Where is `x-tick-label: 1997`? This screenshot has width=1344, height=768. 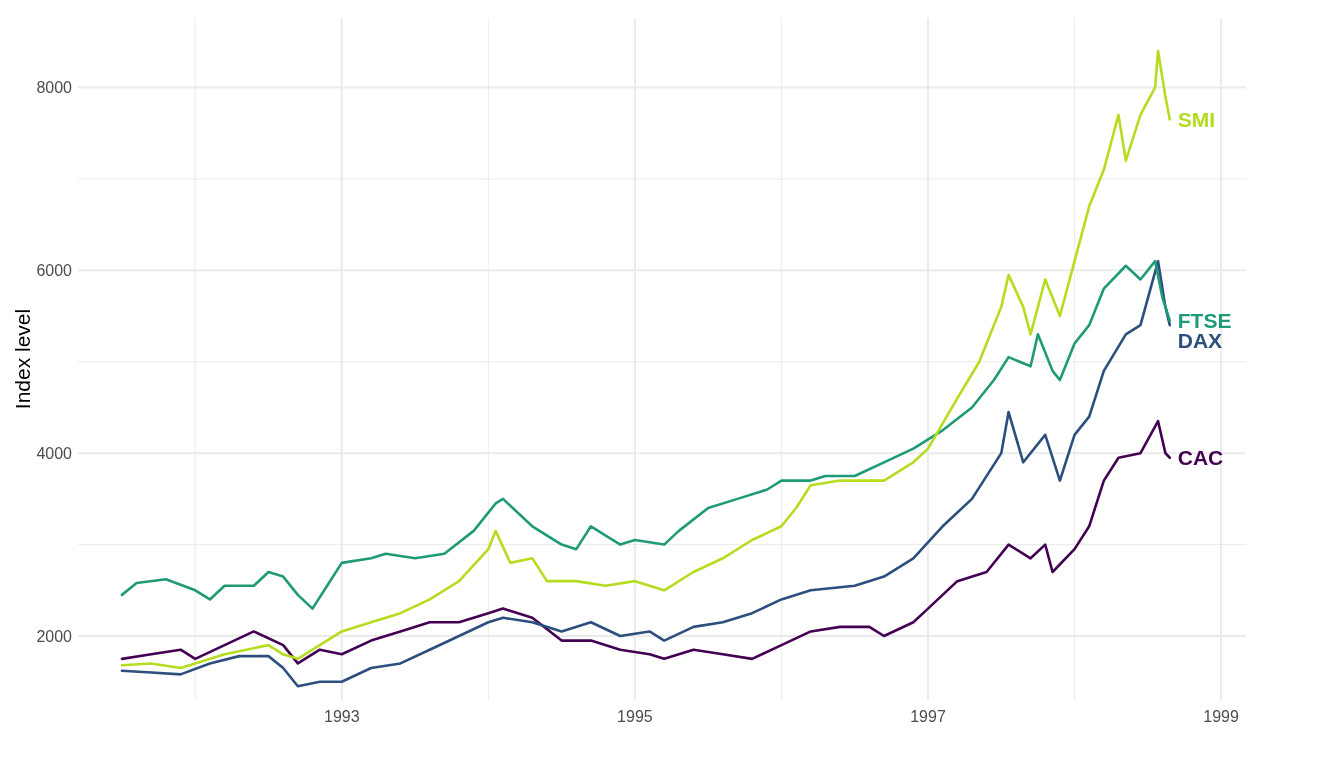
x-tick-label: 1997 is located at coordinates (928, 716).